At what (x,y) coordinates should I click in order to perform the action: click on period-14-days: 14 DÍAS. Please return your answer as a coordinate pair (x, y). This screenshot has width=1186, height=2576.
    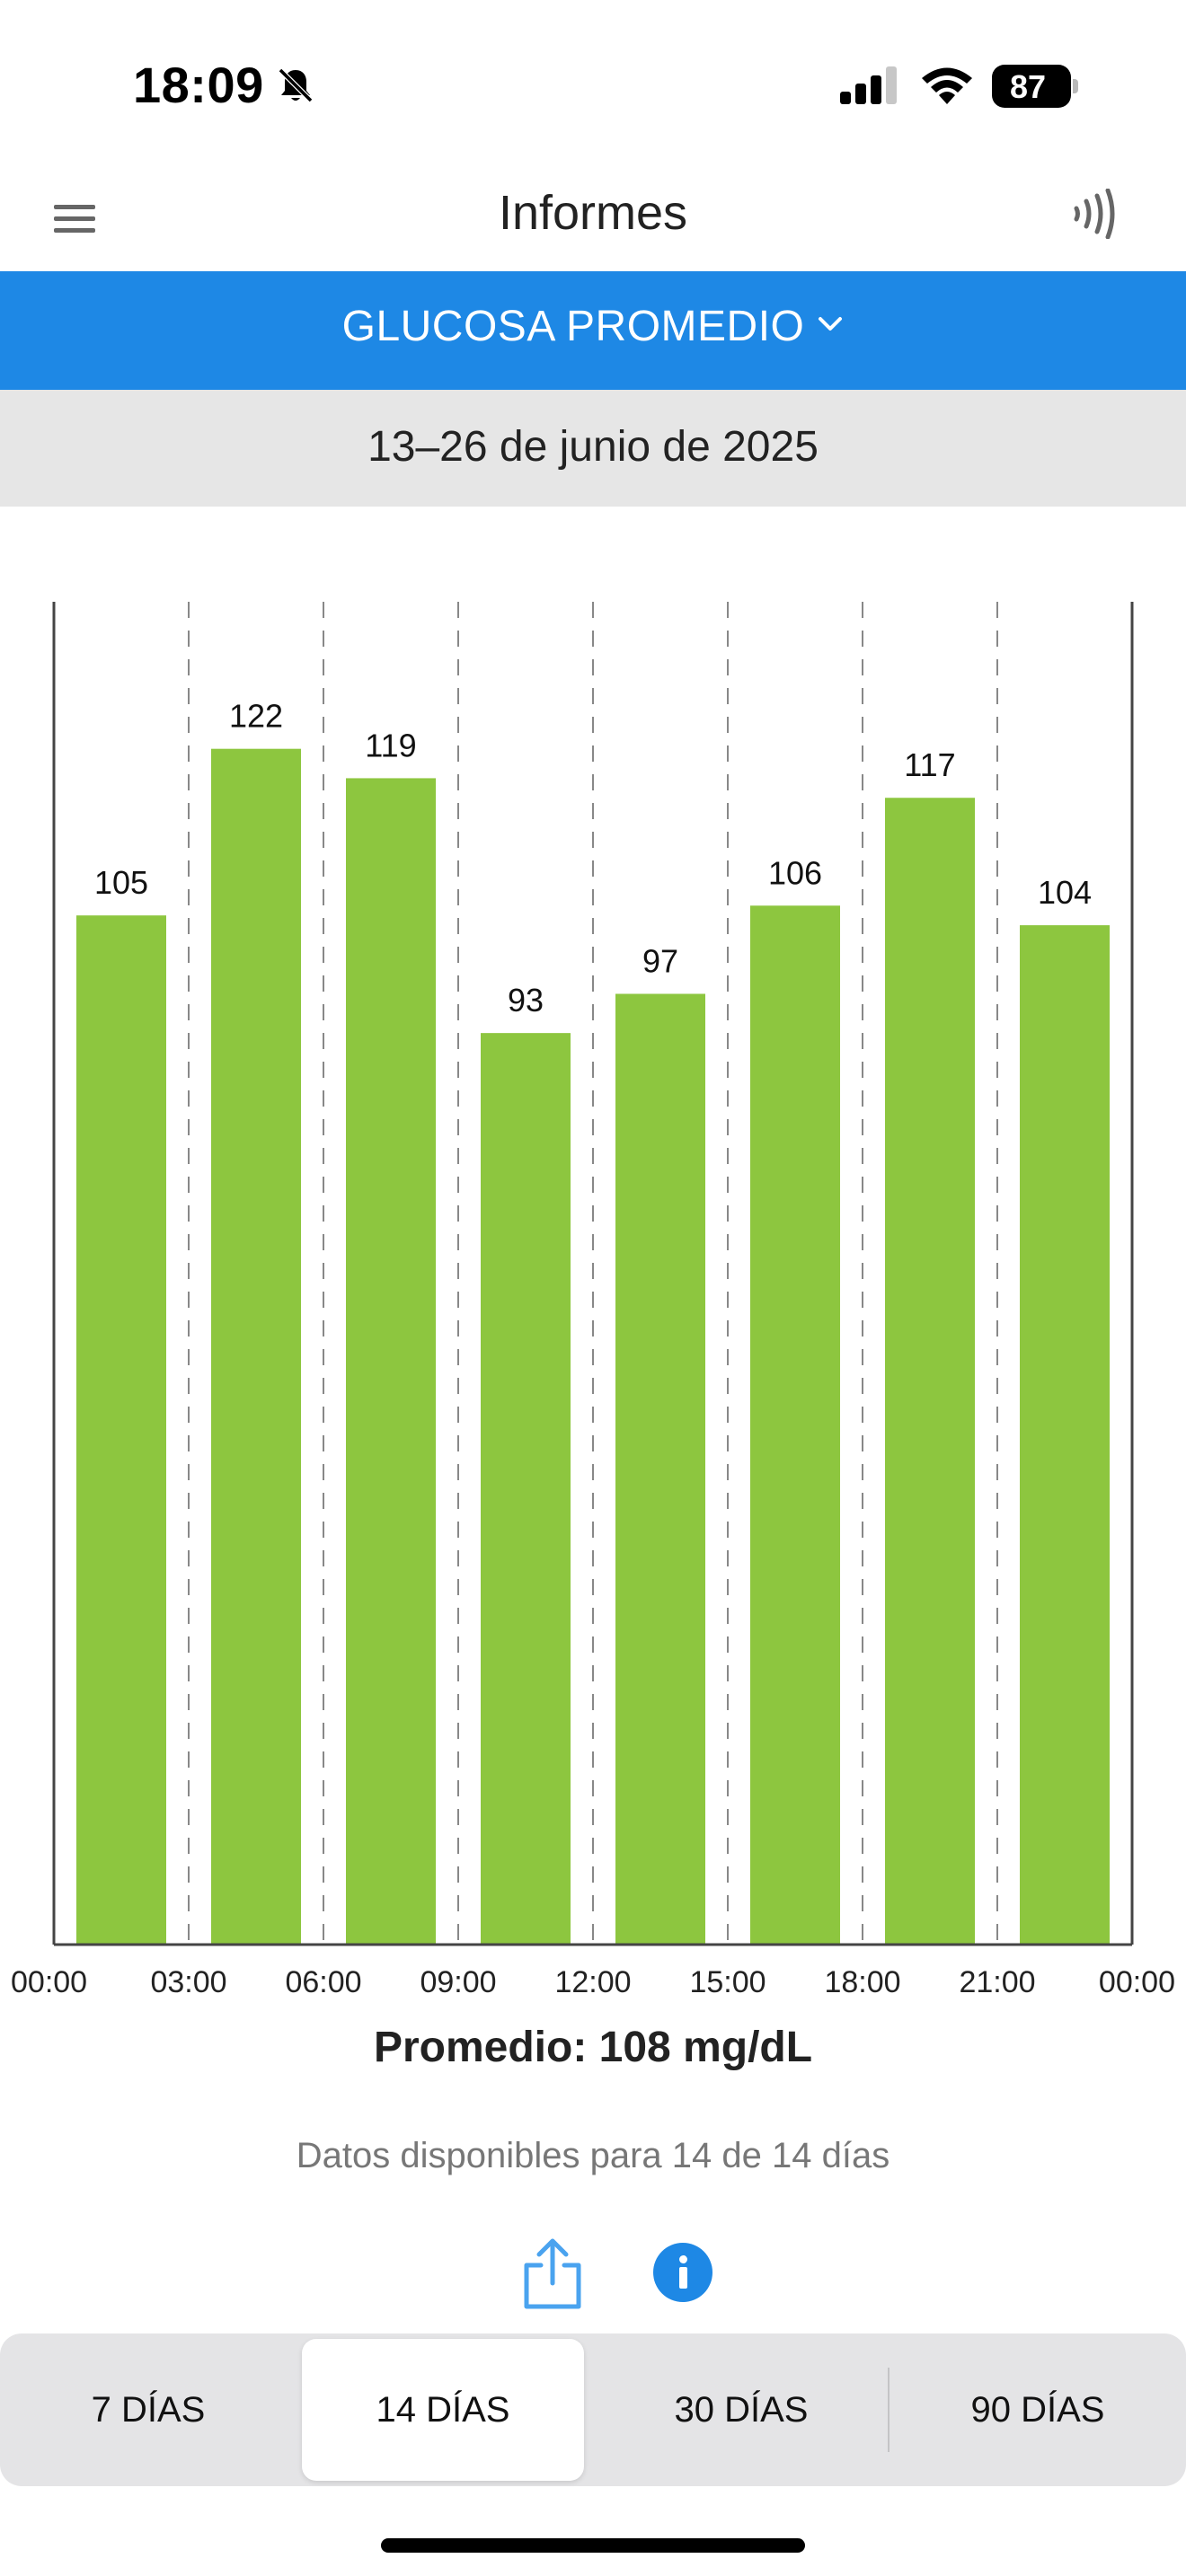
    Looking at the image, I should click on (443, 2410).